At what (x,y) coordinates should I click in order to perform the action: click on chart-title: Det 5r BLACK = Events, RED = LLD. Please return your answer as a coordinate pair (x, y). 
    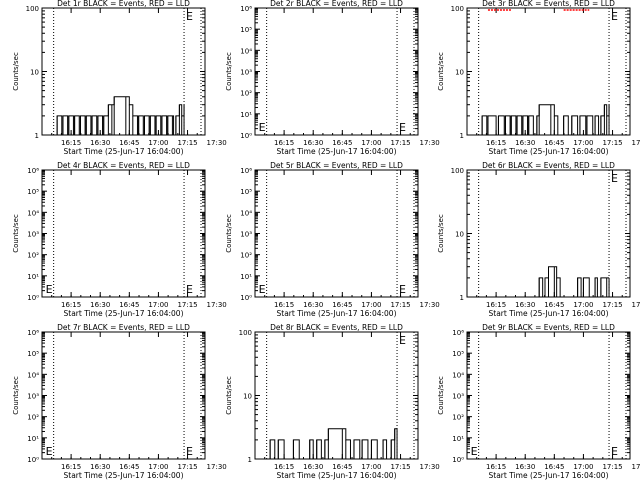
    Looking at the image, I should click on (336, 165).